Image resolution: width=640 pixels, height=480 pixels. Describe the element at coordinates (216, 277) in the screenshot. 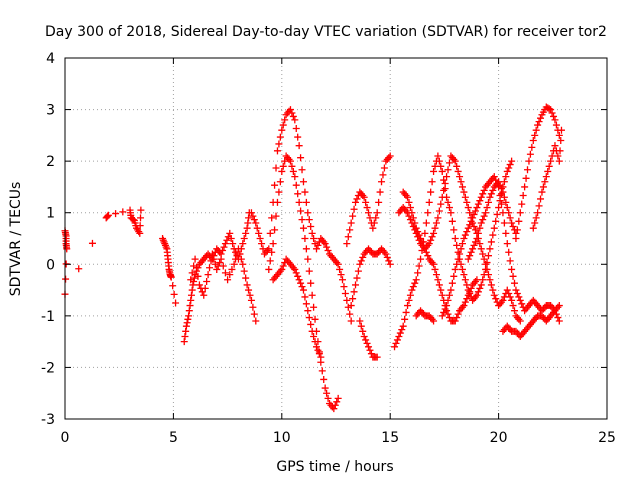

I see `series-track-B` at that location.